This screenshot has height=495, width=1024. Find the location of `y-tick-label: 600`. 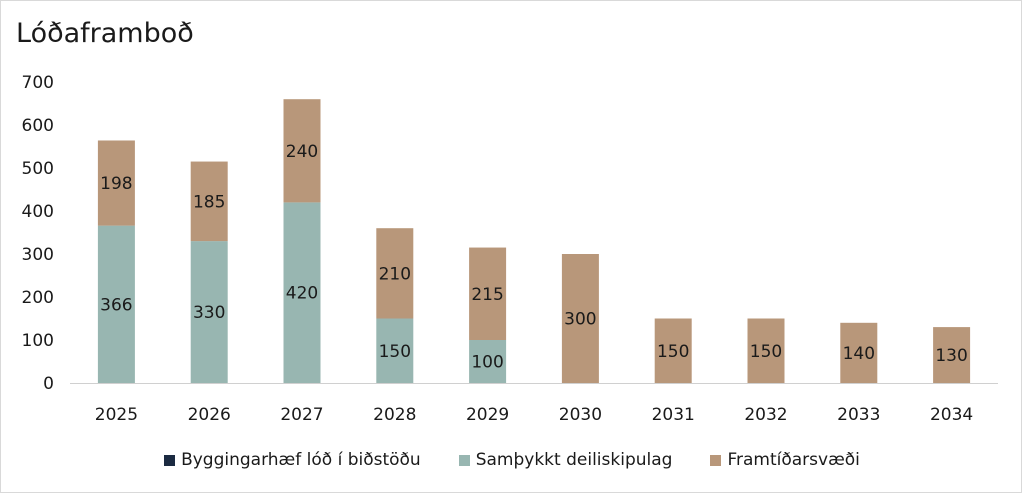

y-tick-label: 600 is located at coordinates (38, 126).